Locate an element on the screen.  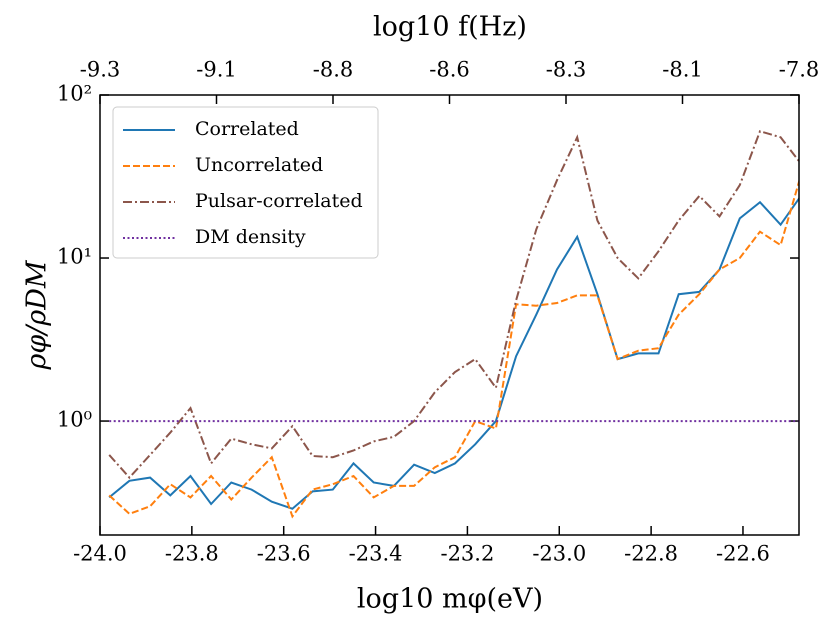
x-tick-label: -24.0 is located at coordinates (100, 554).